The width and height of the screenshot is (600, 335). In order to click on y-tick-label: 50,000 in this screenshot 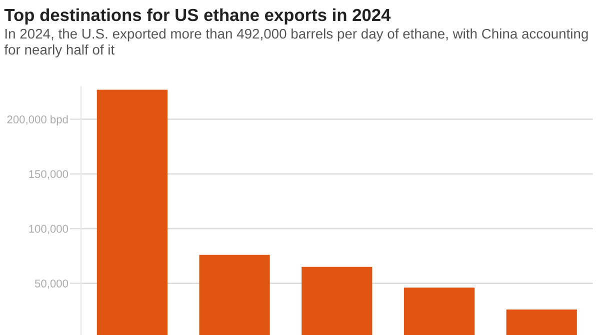, I will do `click(51, 284)`.